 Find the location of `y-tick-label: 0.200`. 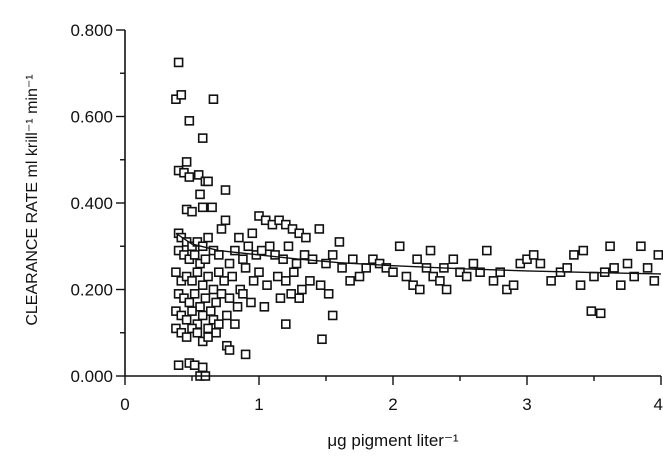

y-tick-label: 0.200 is located at coordinates (91, 290).